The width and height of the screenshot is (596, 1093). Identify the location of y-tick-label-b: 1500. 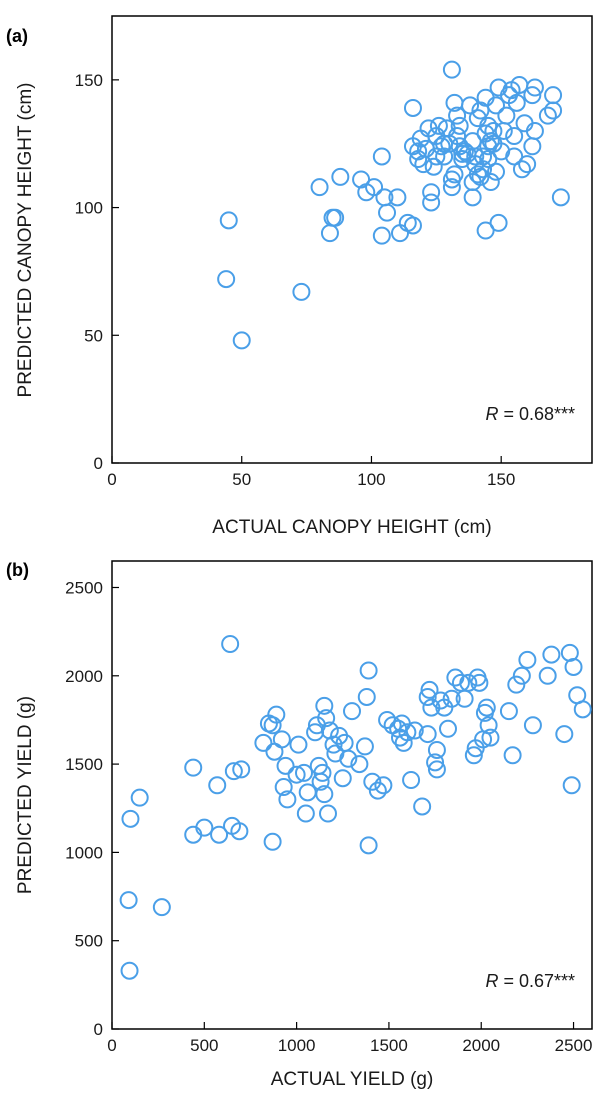
(84, 764).